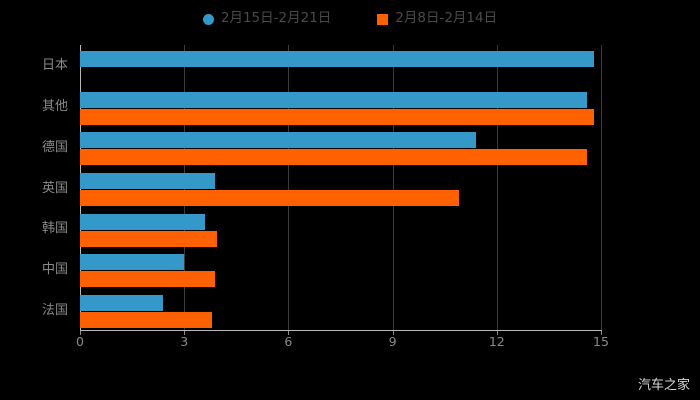 The height and width of the screenshot is (400, 700). What do you see at coordinates (146, 320) in the screenshot?
I see `bar-法国-series-2` at bounding box center [146, 320].